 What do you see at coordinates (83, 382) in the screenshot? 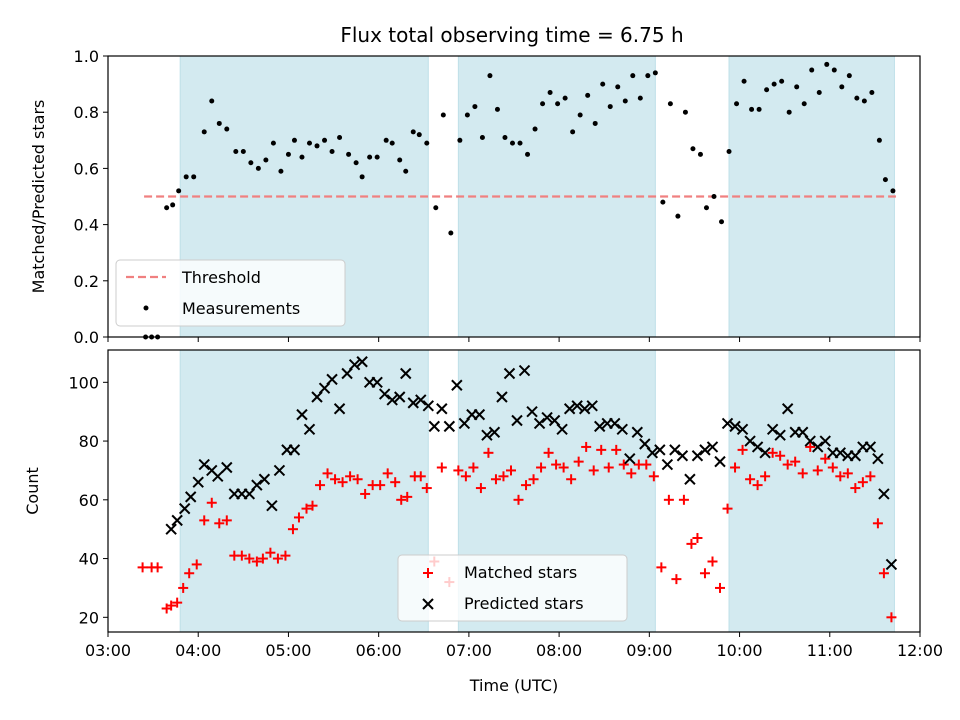
I see `y-tick-label: 100` at bounding box center [83, 382].